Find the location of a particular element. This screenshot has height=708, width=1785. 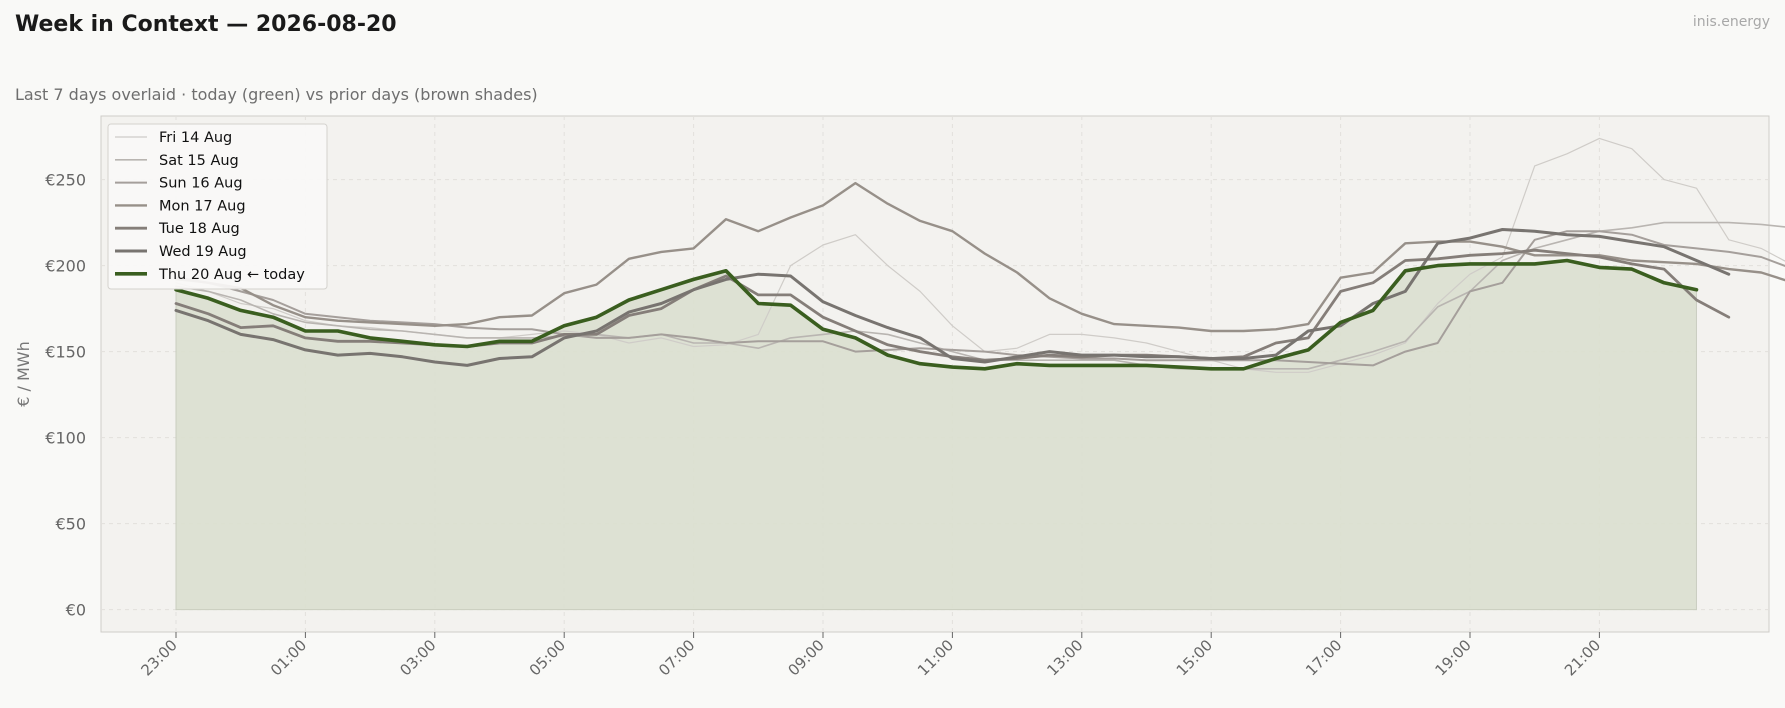

legend-label: Mon 17 Aug is located at coordinates (202, 206).